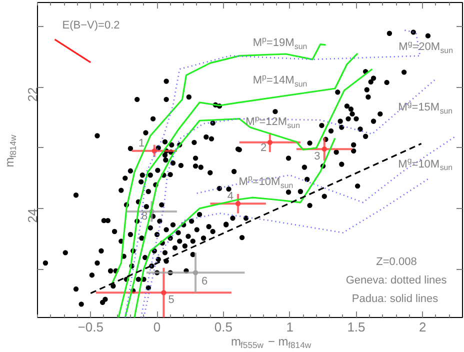 The image size is (464, 352). What do you see at coordinates (91, 327) in the screenshot?
I see `x-tick-label: −0.5` at bounding box center [91, 327].